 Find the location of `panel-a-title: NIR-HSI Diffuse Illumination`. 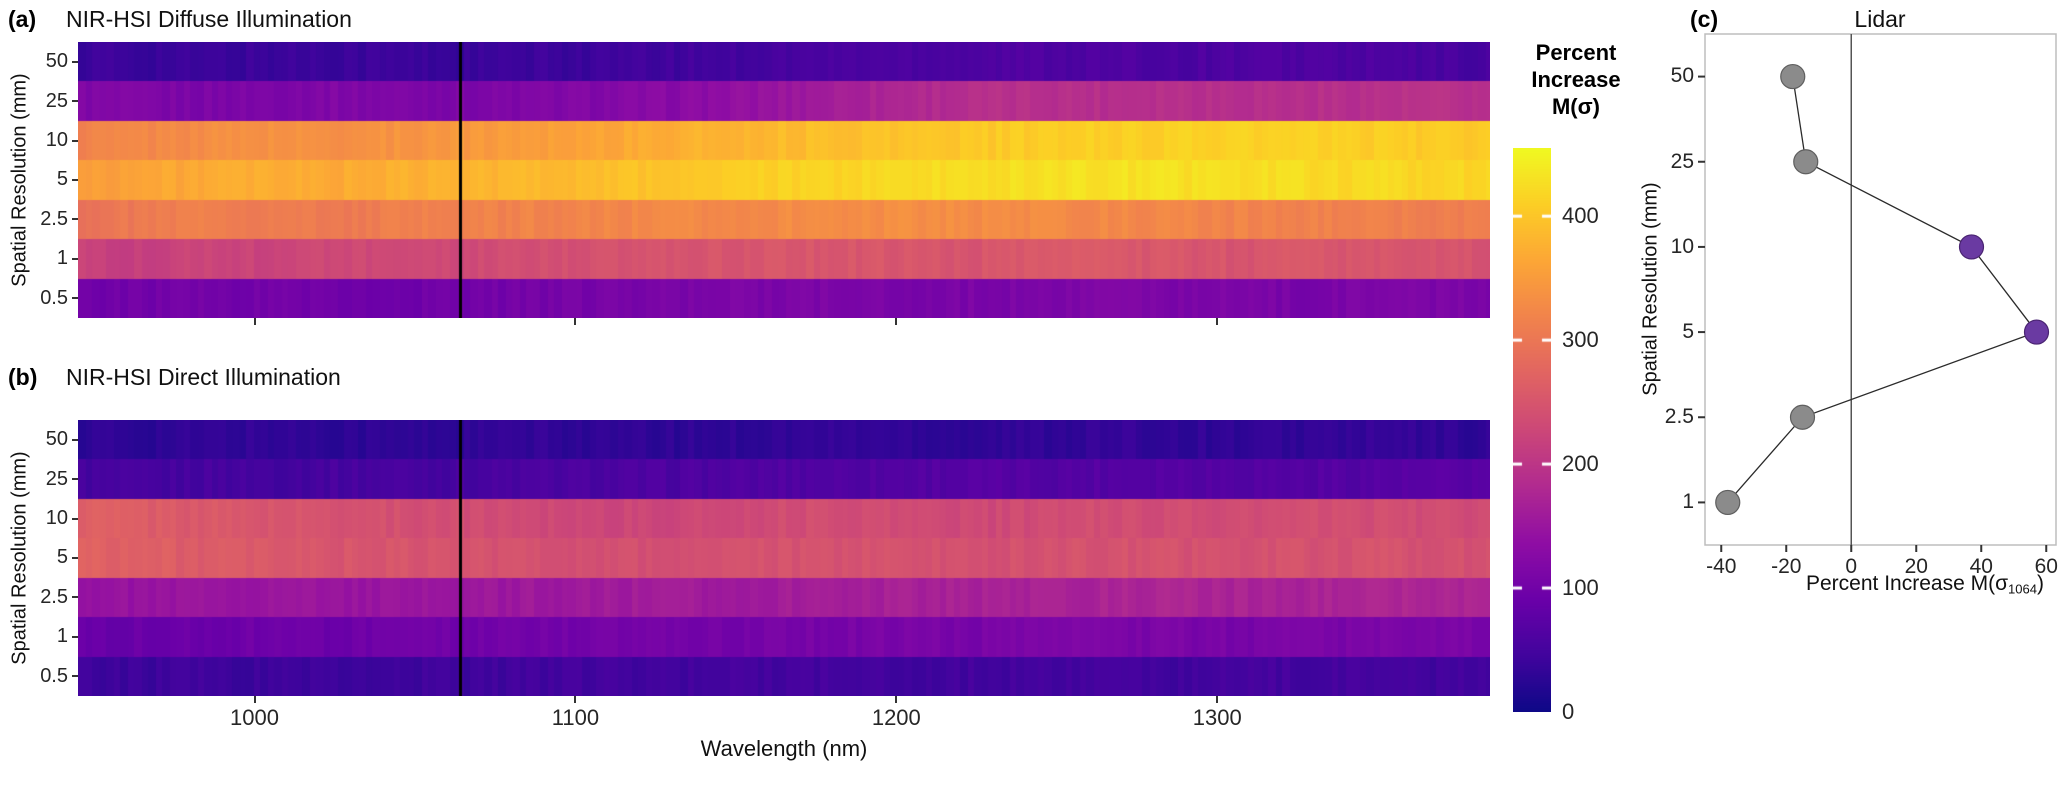

panel-a-title: NIR-HSI Diffuse Illumination is located at coordinates (209, 19).